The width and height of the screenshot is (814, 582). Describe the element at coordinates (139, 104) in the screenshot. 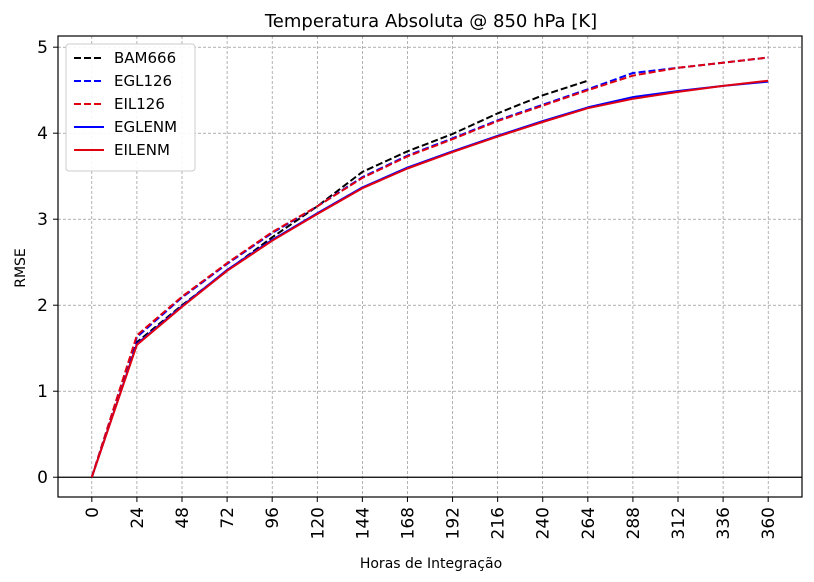

I see `legend-label: EIL126` at that location.